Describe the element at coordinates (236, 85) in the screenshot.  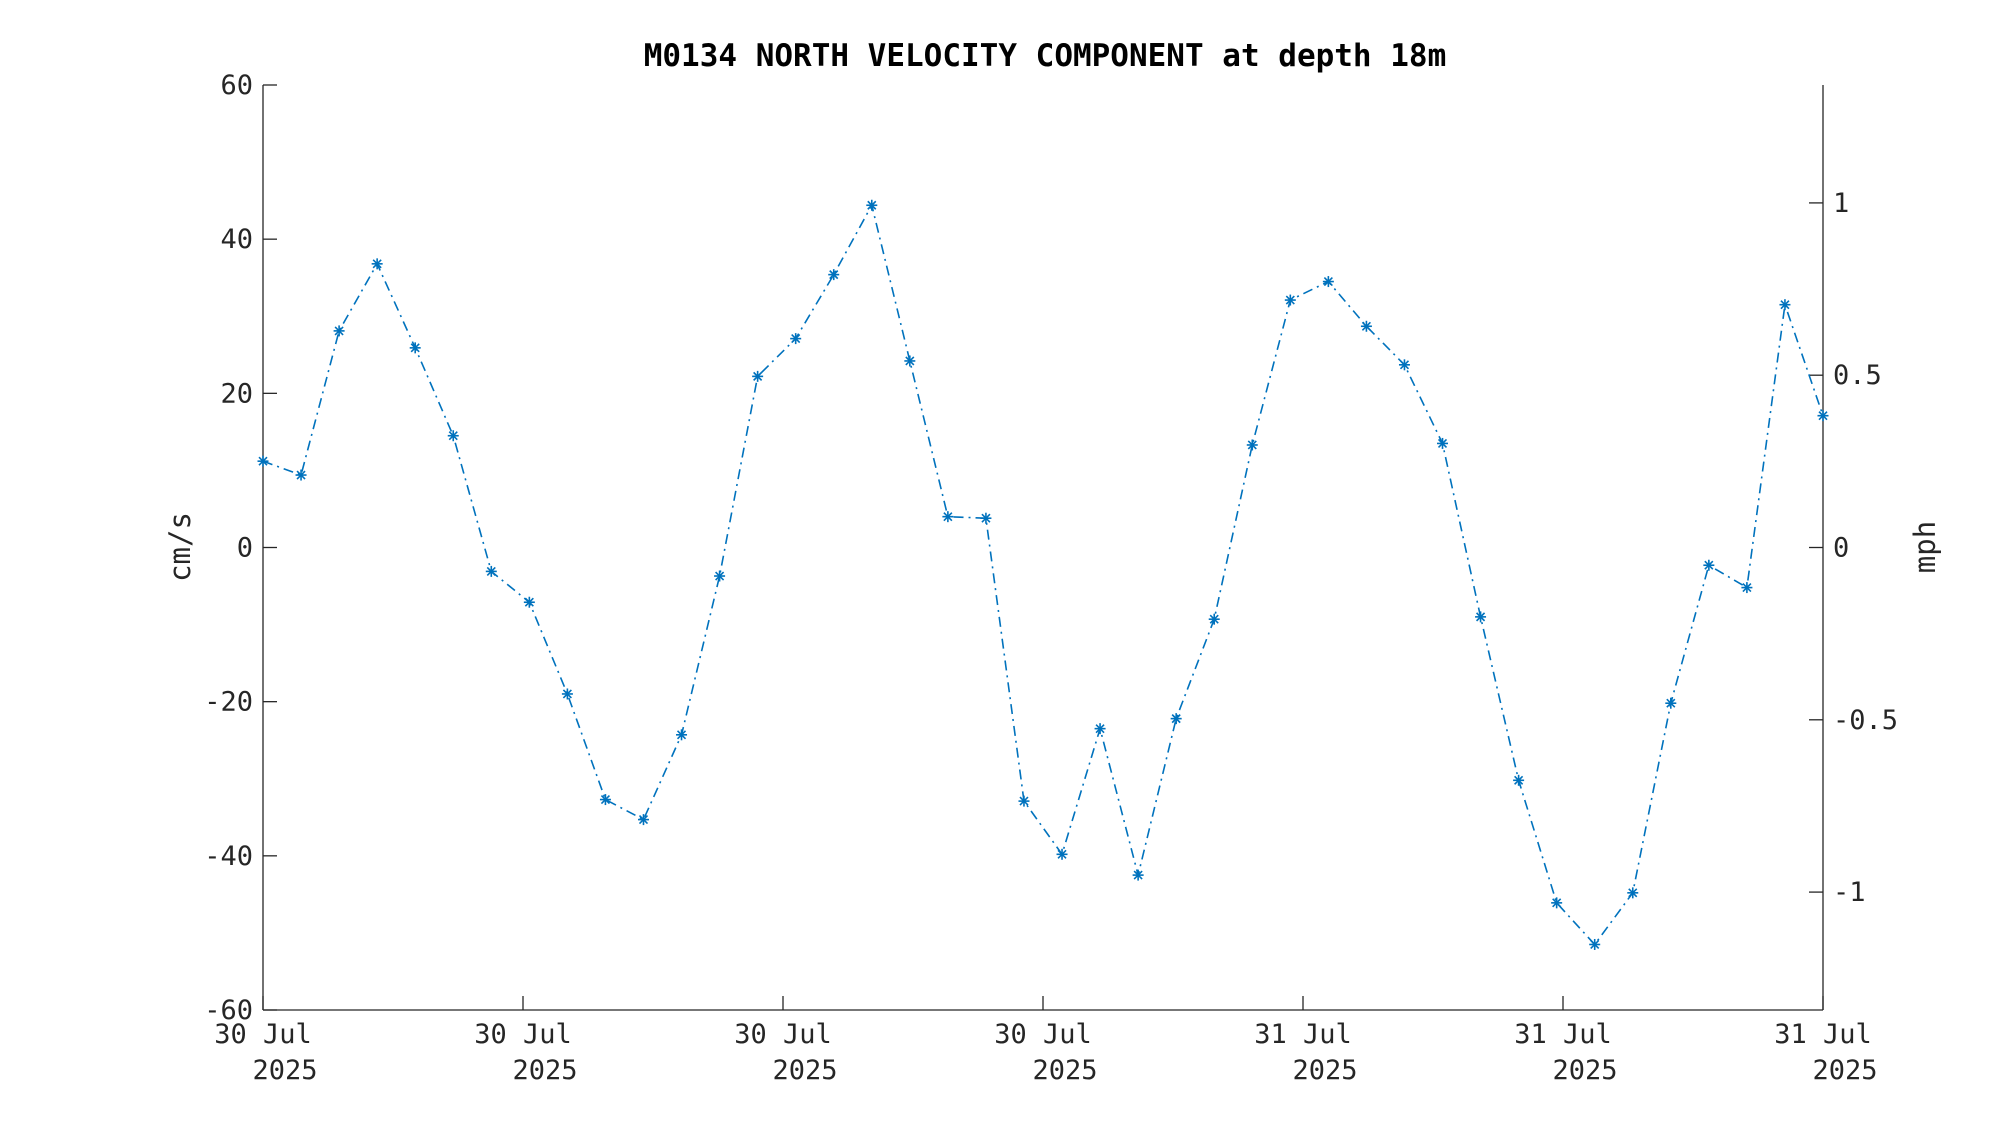
I see `y-tick-label: 60` at that location.